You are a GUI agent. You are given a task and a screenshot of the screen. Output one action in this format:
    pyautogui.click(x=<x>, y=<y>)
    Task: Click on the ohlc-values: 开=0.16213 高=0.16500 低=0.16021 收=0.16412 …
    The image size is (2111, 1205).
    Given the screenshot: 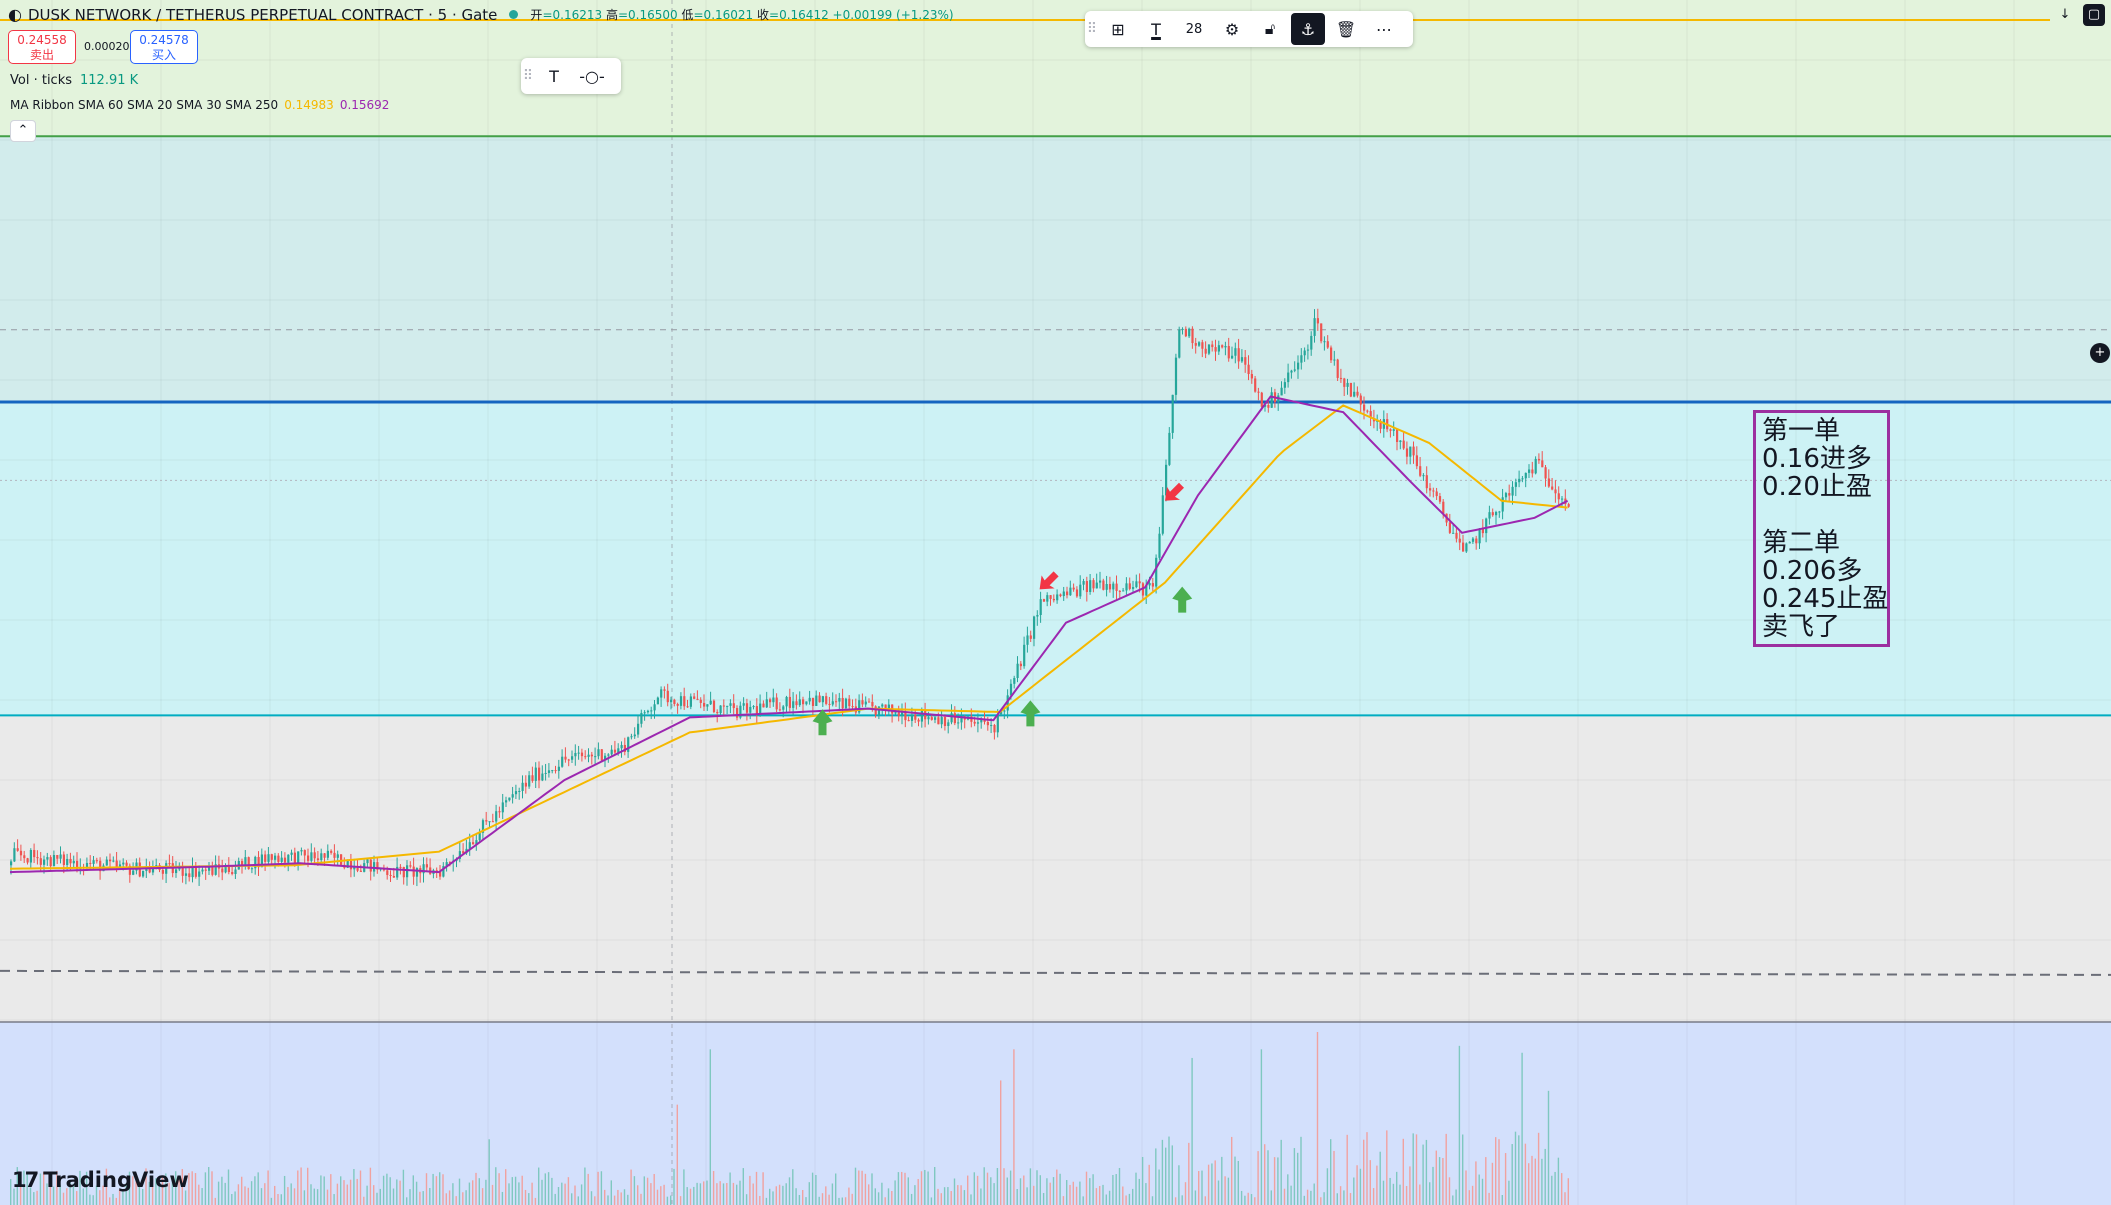 What is the action you would take?
    pyautogui.click(x=741, y=14)
    